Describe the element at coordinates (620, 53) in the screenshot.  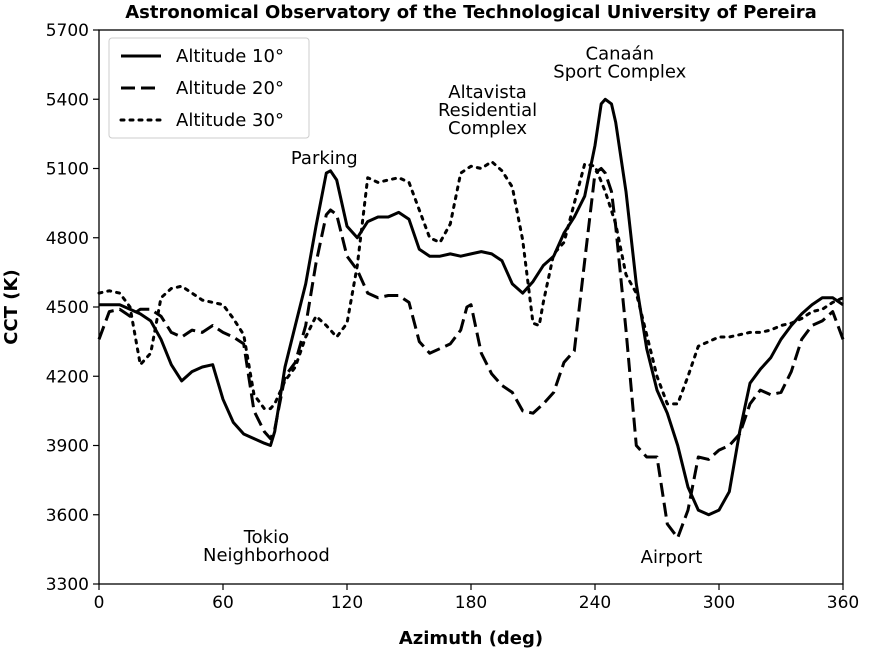
I see `annotation-label: Canaán` at that location.